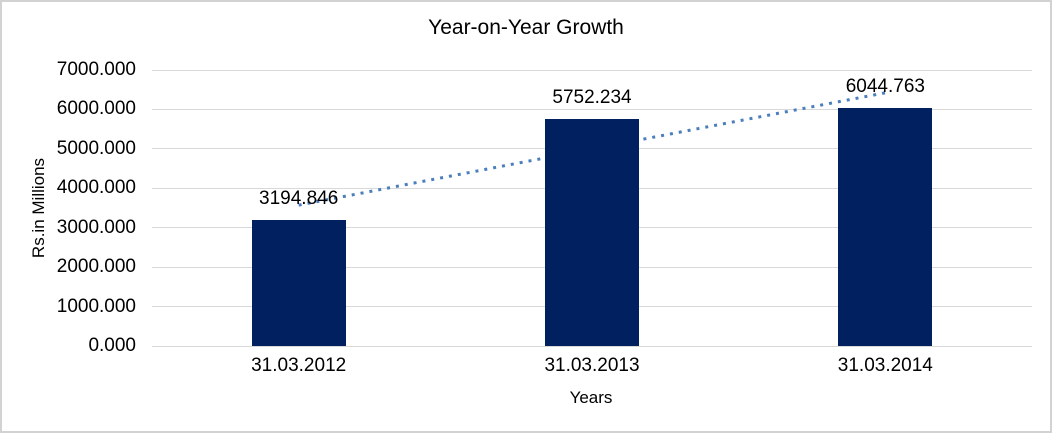 Image resolution: width=1052 pixels, height=433 pixels. What do you see at coordinates (592, 98) in the screenshot?
I see `bar-value-label: 5752.234` at bounding box center [592, 98].